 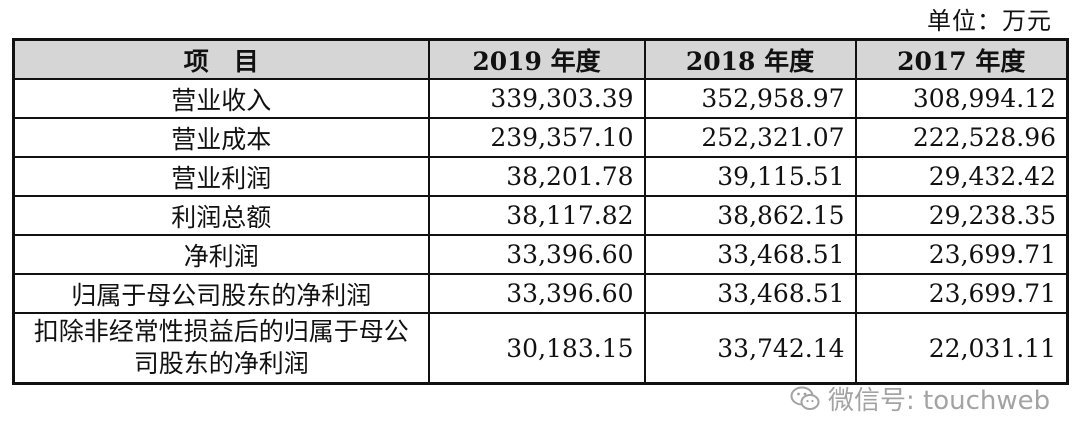 I want to click on watermark: 微信号: touchweb, so click(x=920, y=398).